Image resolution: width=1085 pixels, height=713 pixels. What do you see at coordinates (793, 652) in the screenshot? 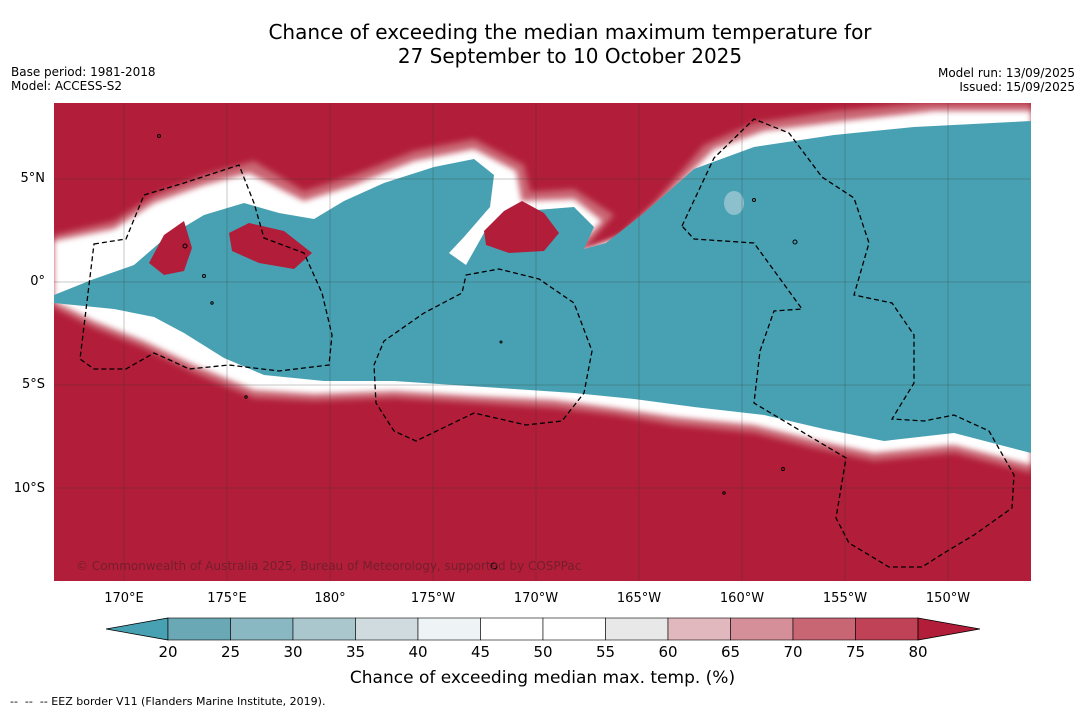
I see `colorbar-tick-label: 70` at bounding box center [793, 652].